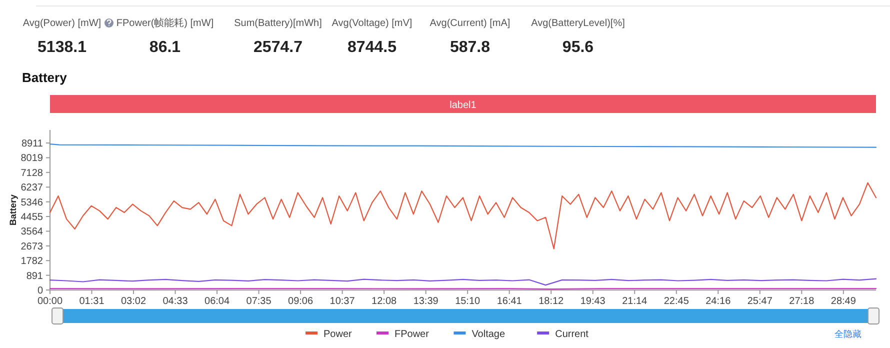 The height and width of the screenshot is (348, 890). What do you see at coordinates (32, 144) in the screenshot?
I see `y-tick-label: 8911` at bounding box center [32, 144].